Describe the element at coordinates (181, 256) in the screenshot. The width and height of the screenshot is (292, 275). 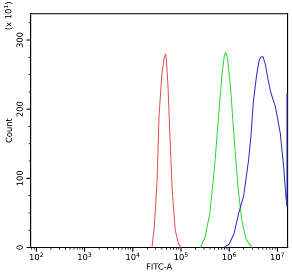
I see `x-tick-label: 10$^{5}$` at that location.